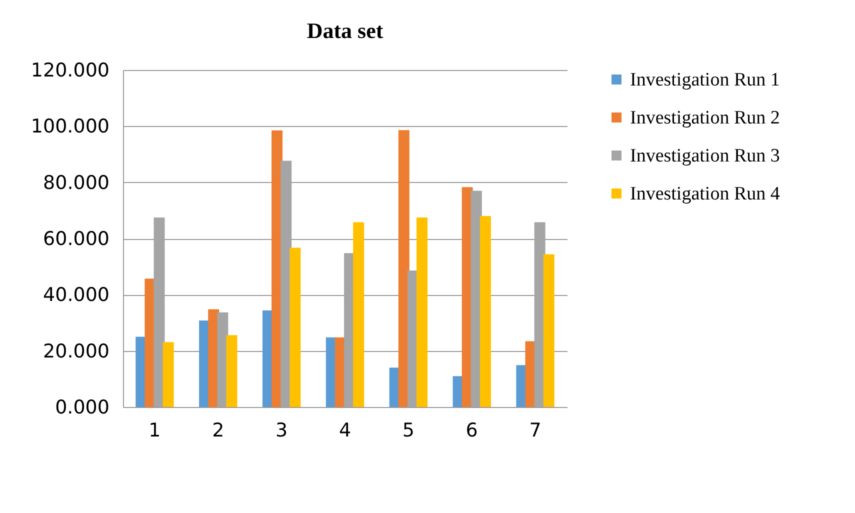  What do you see at coordinates (472, 431) in the screenshot?
I see `x-tick-label: 6` at bounding box center [472, 431].